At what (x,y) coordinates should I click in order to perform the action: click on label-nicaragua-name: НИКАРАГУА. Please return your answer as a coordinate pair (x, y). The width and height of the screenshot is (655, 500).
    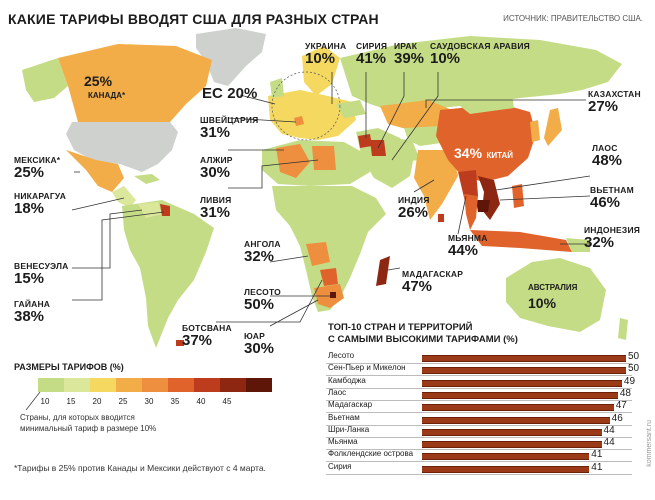
    Looking at the image, I should click on (40, 196).